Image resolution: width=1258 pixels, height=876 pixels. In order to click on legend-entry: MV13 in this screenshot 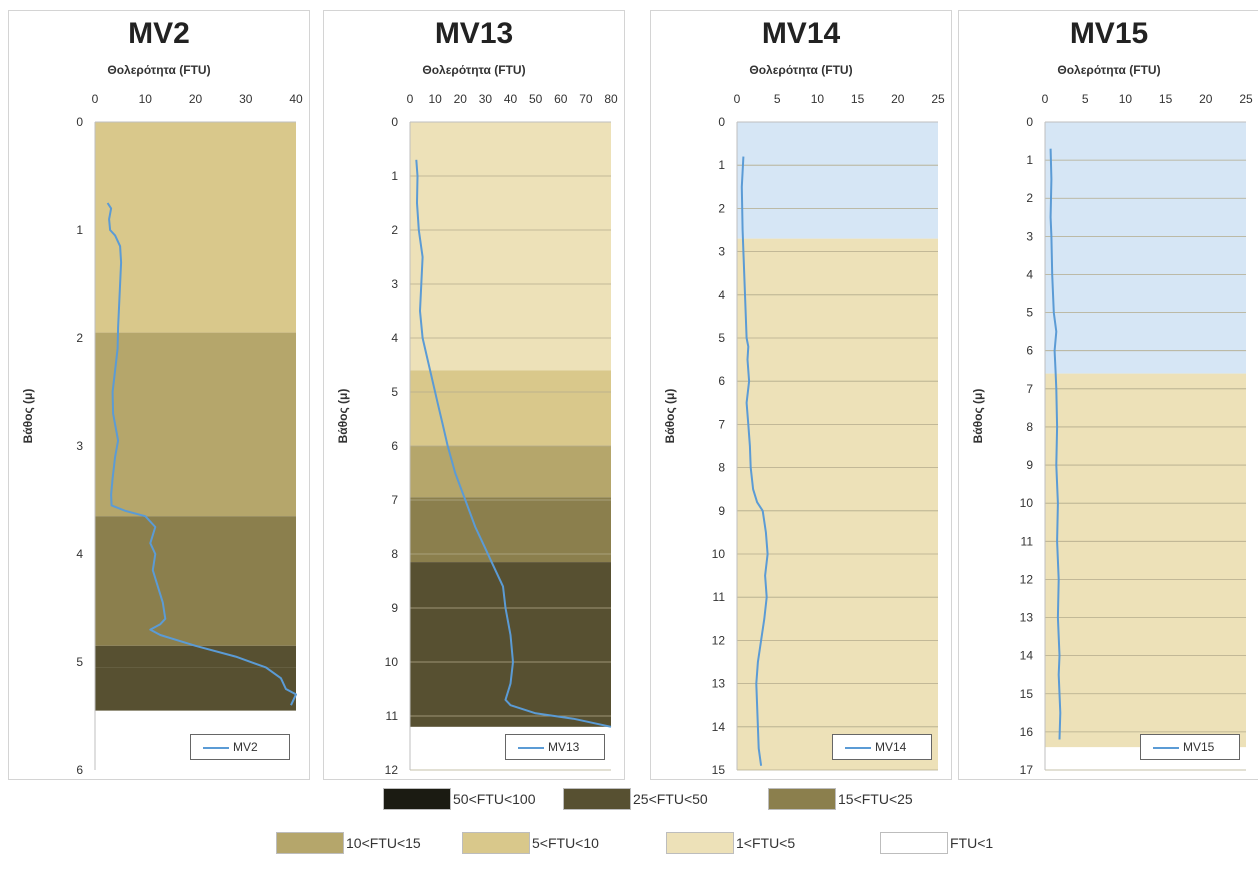, I will do `click(564, 747)`.